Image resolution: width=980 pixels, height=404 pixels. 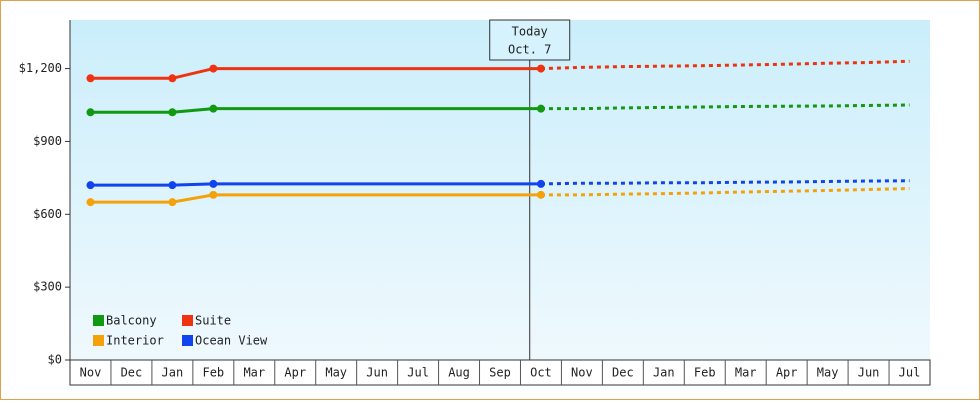 What do you see at coordinates (530, 32) in the screenshot?
I see `today-label: Today` at bounding box center [530, 32].